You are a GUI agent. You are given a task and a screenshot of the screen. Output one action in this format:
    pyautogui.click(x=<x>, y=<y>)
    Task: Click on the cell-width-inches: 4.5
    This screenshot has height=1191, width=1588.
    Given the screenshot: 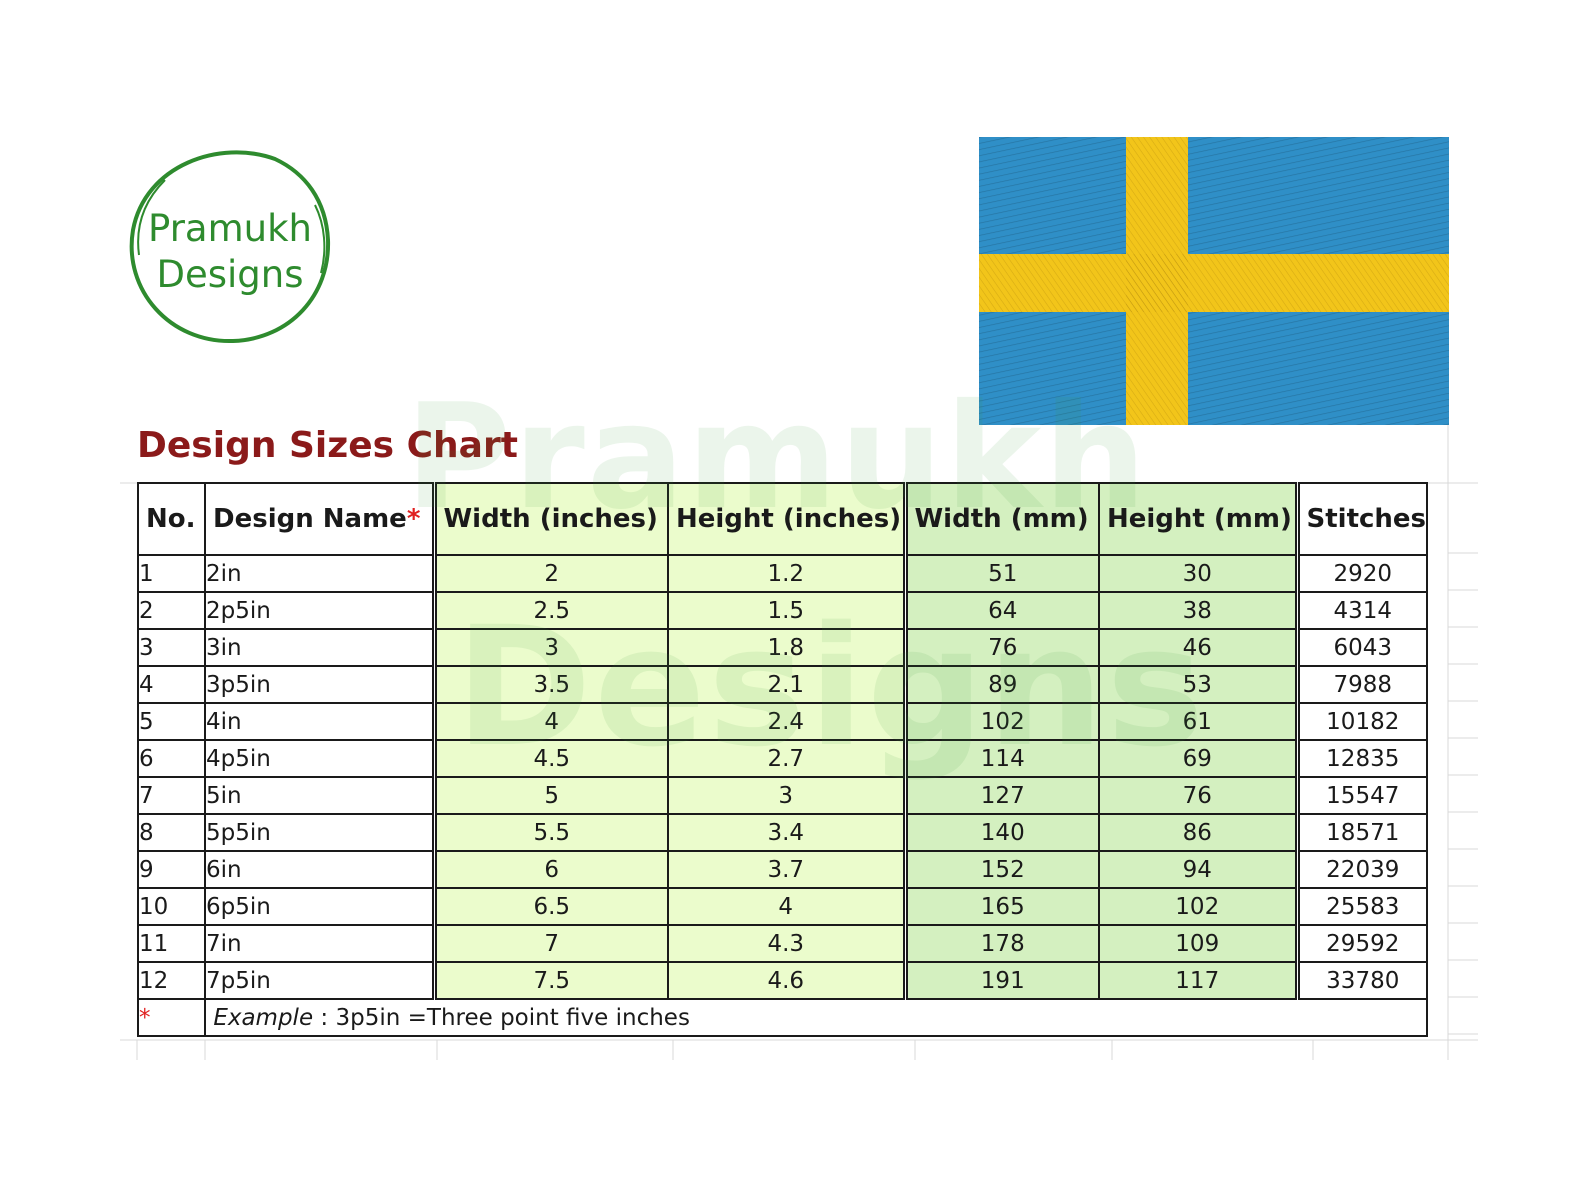 What is the action you would take?
    pyautogui.click(x=550, y=758)
    